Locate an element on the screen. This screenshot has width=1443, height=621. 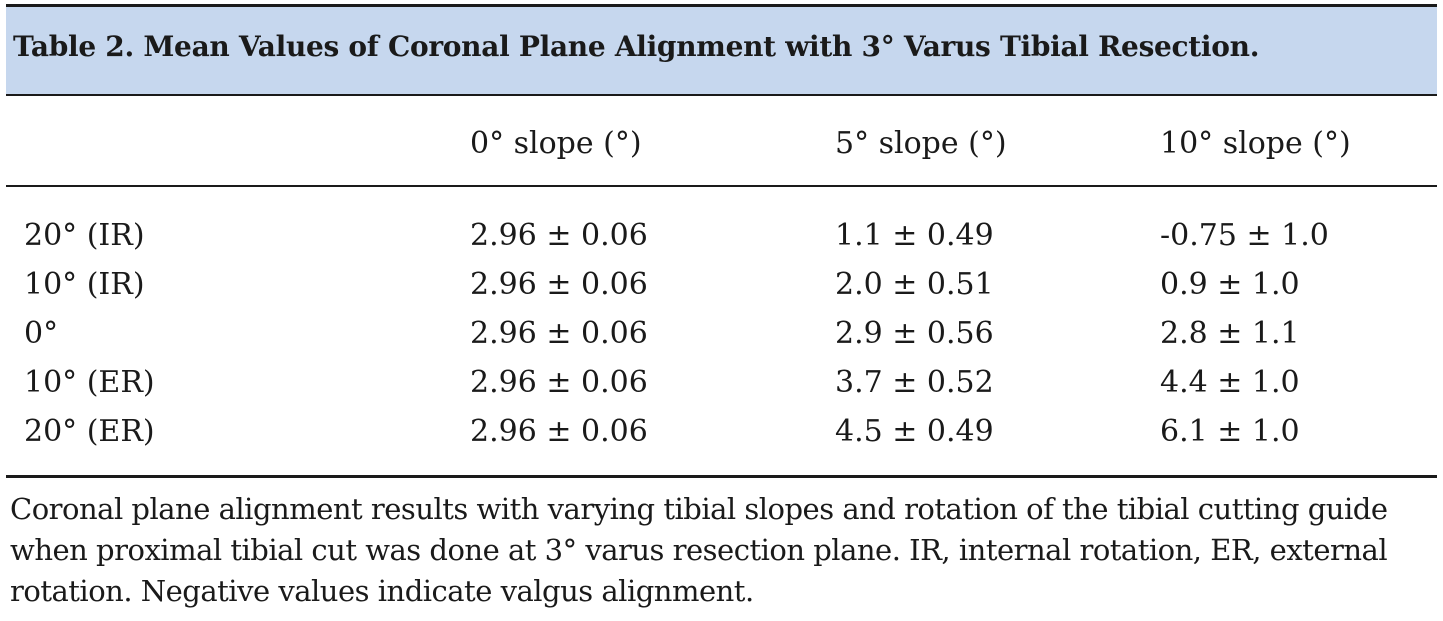
row-label: 20° (ER) is located at coordinates (89, 431).